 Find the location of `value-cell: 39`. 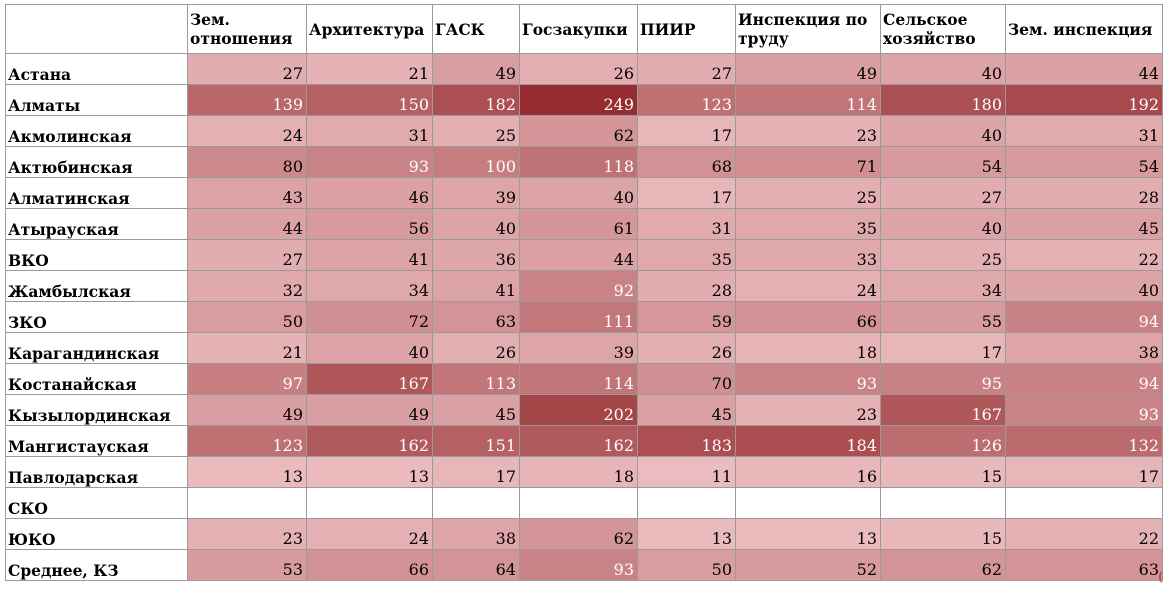

value-cell: 39 is located at coordinates (578, 348).